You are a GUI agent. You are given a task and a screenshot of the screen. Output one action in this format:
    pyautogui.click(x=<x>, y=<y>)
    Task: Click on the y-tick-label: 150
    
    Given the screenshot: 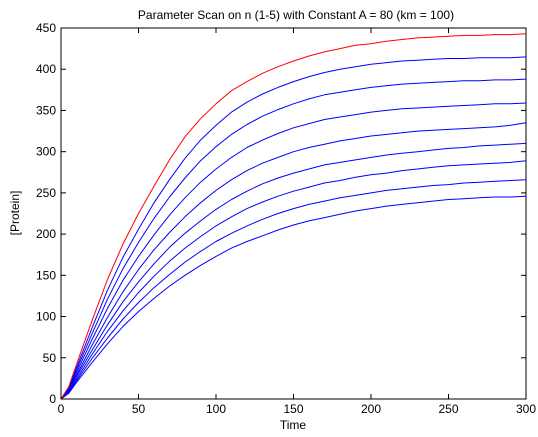 What is the action you would take?
    pyautogui.click(x=46, y=275)
    